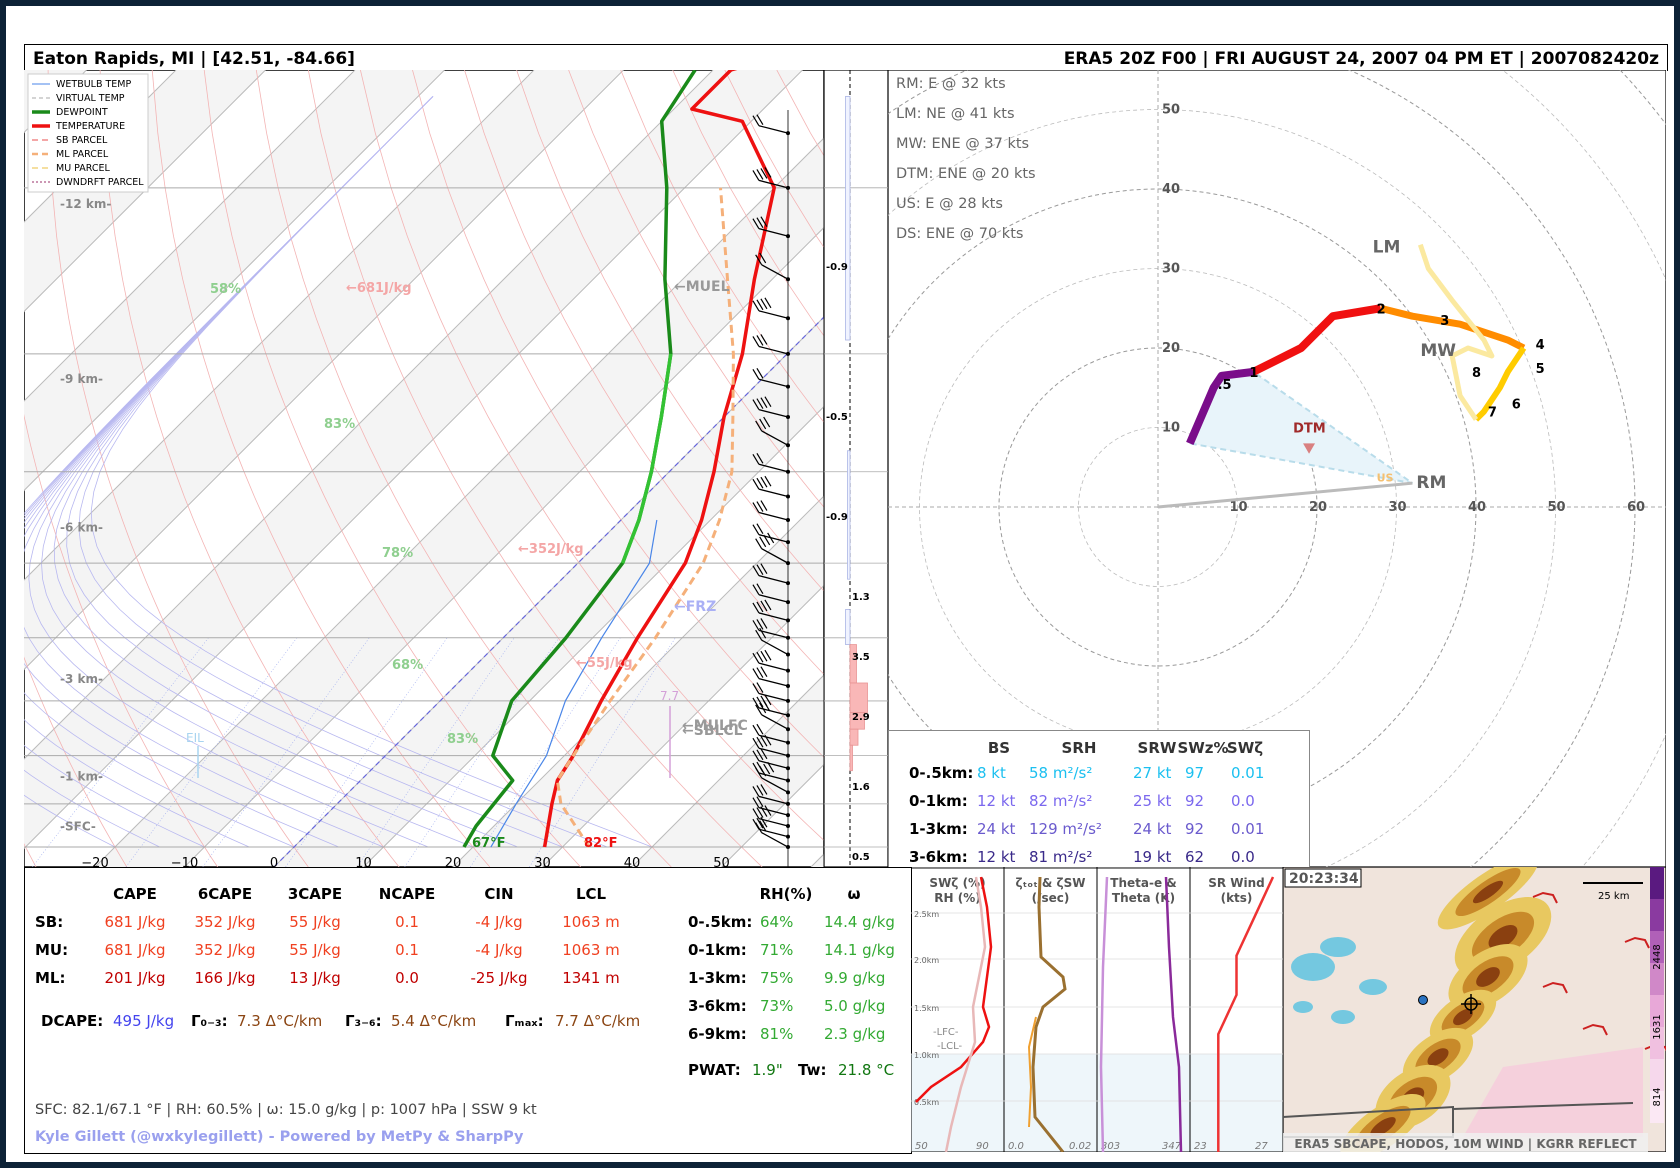  Describe the element at coordinates (1423, 1000) in the screenshot. I see `site-marker` at that location.